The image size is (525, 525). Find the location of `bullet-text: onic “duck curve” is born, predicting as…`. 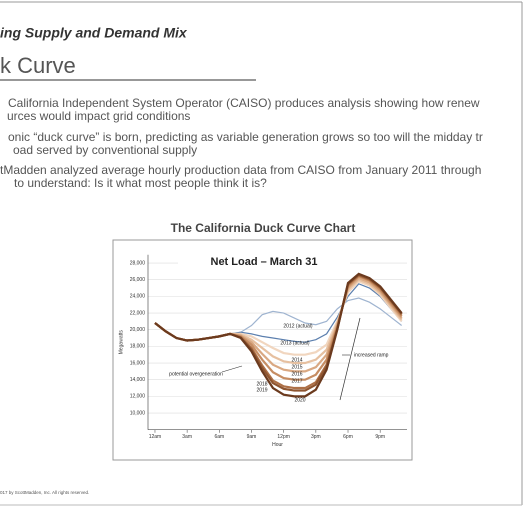

bullet-text: onic “duck curve” is born, predicting as… is located at coordinates (245, 137).